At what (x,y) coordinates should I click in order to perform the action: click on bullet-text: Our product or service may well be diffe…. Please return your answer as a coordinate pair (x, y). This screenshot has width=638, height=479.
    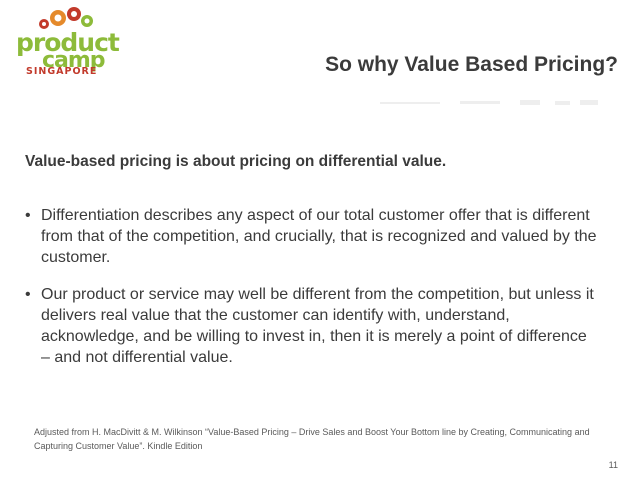
    Looking at the image, I should click on (317, 326).